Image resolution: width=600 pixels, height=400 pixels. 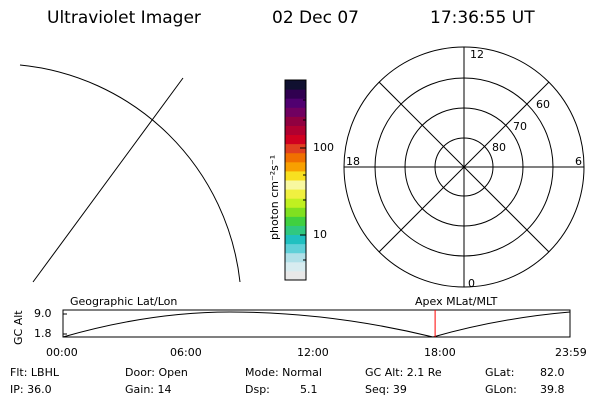 What do you see at coordinates (440, 352) in the screenshot?
I see `xtick-label: 18:00` at bounding box center [440, 352].